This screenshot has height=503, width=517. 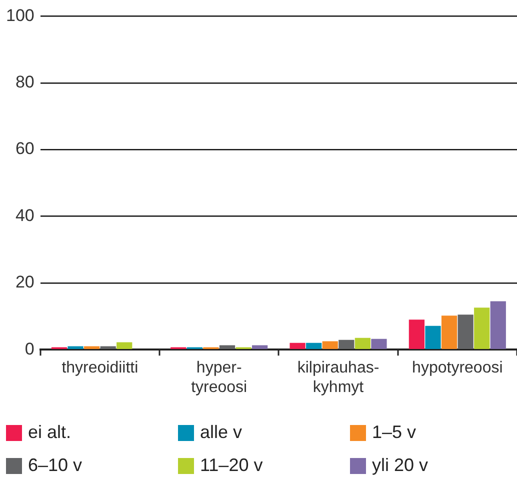 I want to click on y-tick-label: 40, so click(x=24, y=215).